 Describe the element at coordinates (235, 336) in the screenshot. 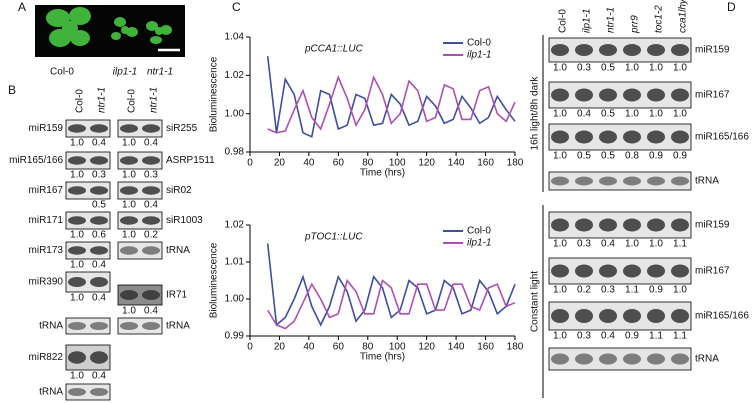

I see `y-tick-label: 0.99` at that location.